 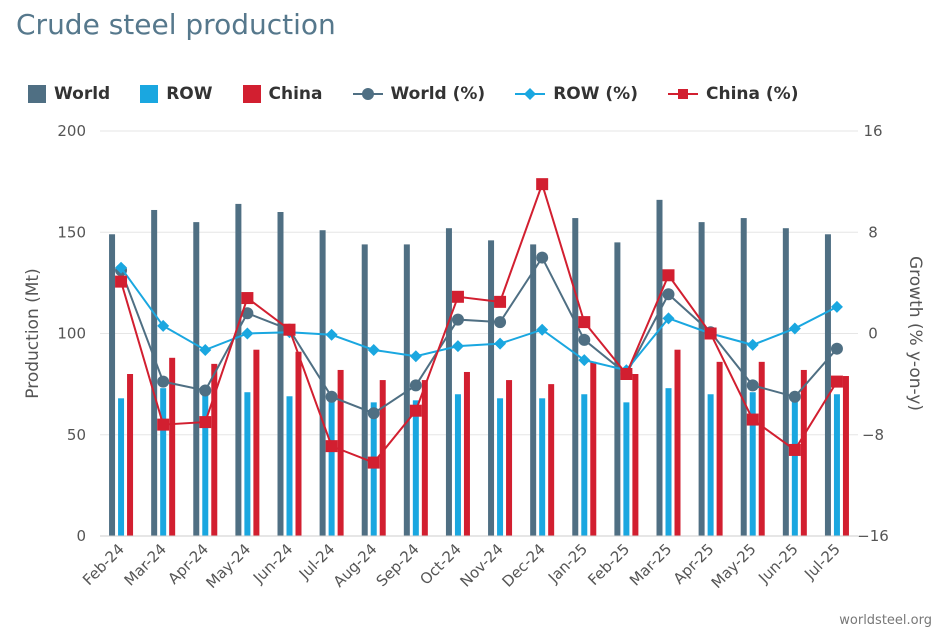 What do you see at coordinates (650, 564) in the screenshot?
I see `x-tick-label: Mar-25` at bounding box center [650, 564].